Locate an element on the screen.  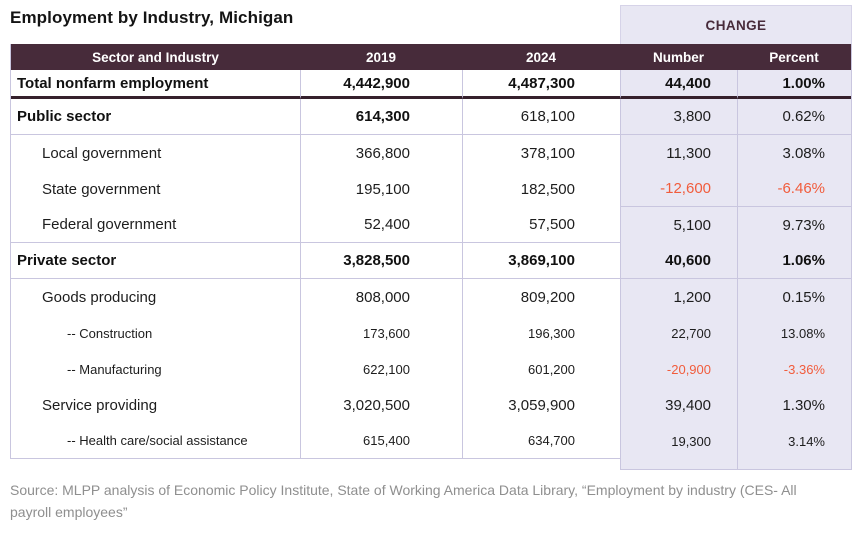
change-group-header: CHANGE is located at coordinates (736, 24).